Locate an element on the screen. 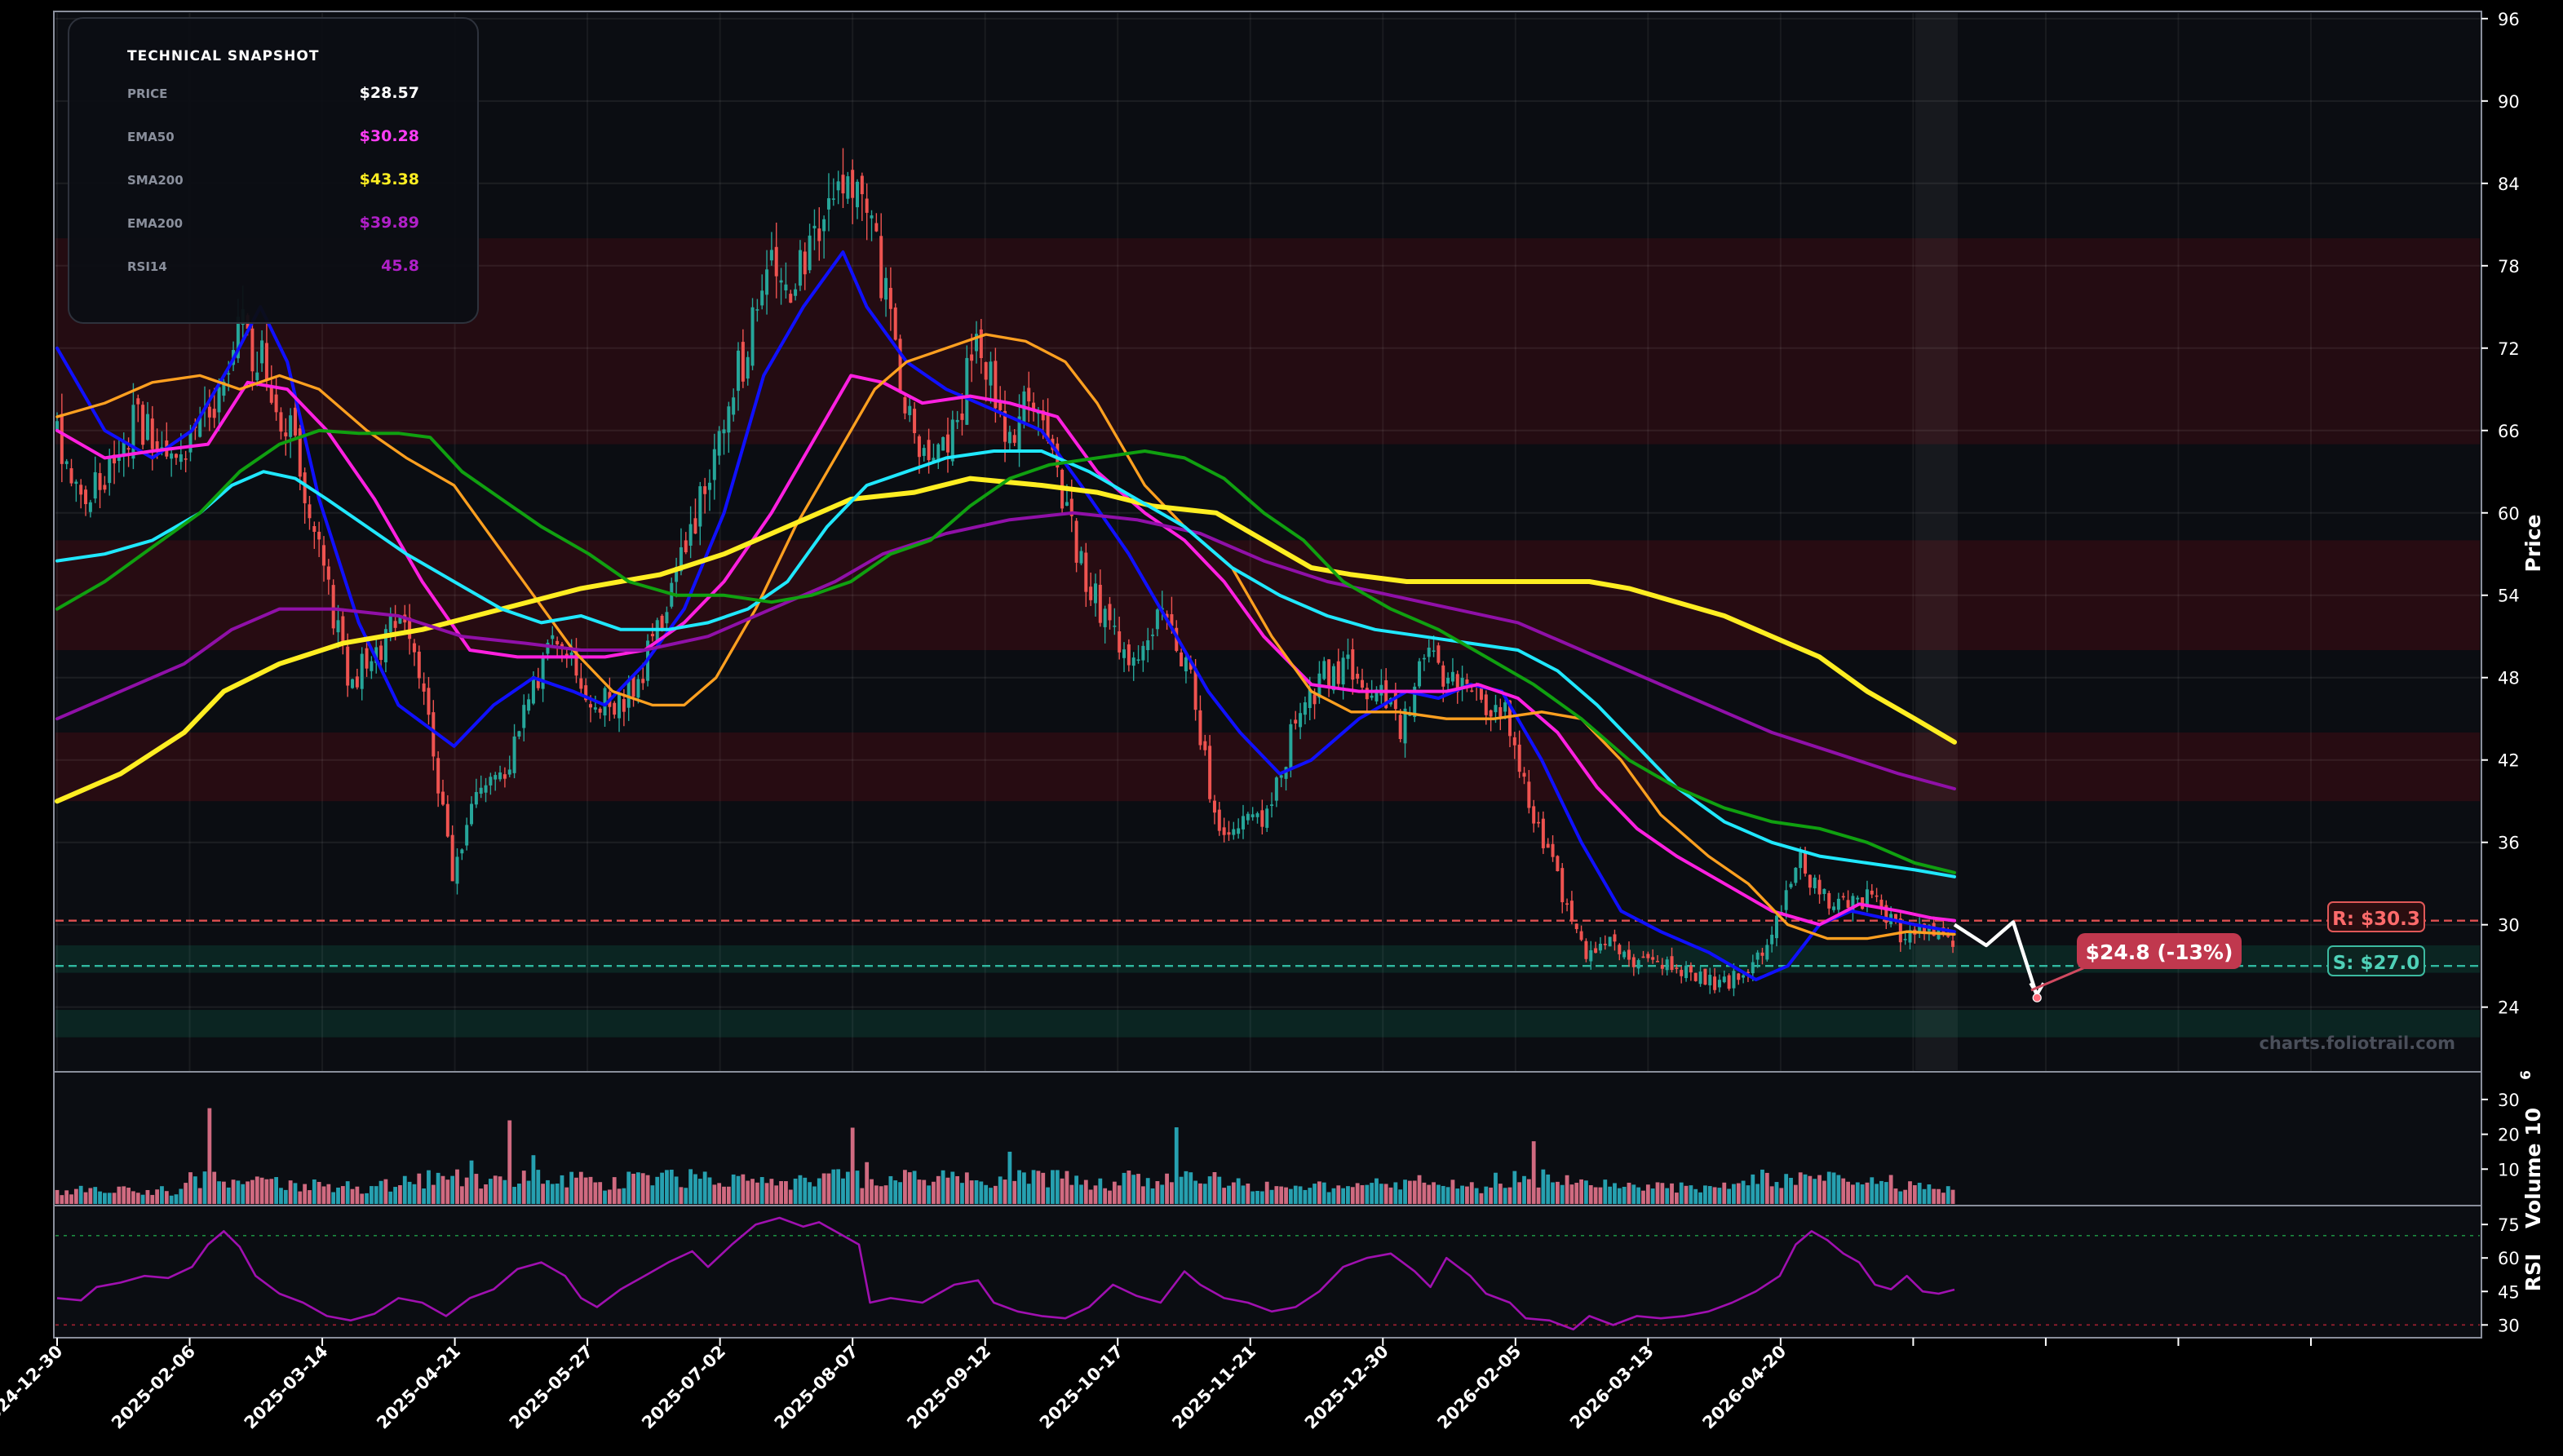 The image size is (2563, 1456). support-label: S: $27.0 is located at coordinates (2376, 963).